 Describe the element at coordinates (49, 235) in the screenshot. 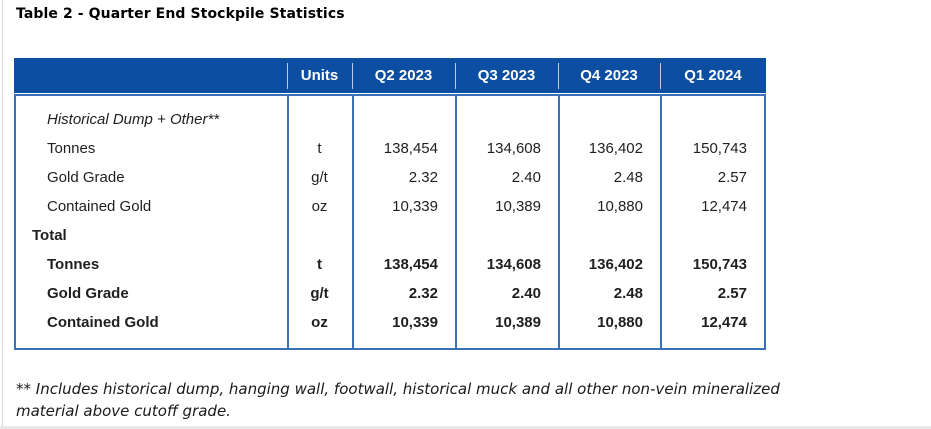

I see `section-header-label: Total` at that location.